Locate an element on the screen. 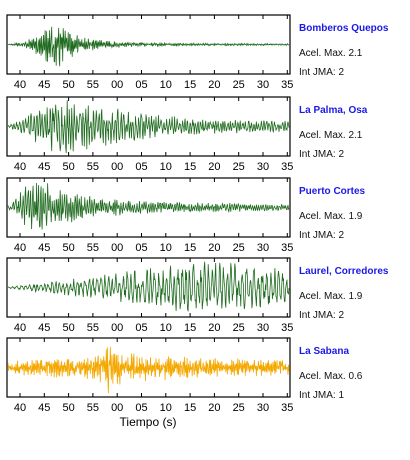 The image size is (410, 460). station-info: Puerto Cortes Acel. Max. 1.9 Int JMA: 2 is located at coordinates (353, 213).